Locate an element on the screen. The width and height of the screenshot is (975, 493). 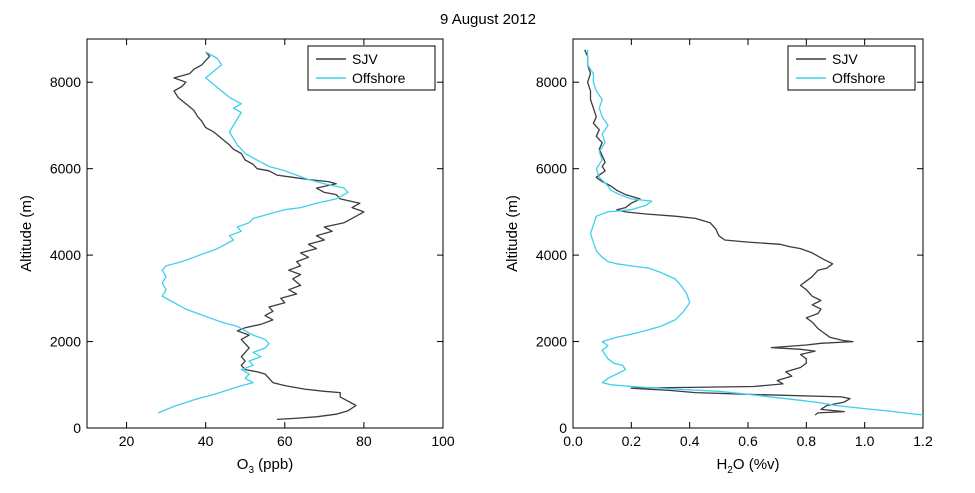
figure-title: 9 August 2012 is located at coordinates (488, 19).